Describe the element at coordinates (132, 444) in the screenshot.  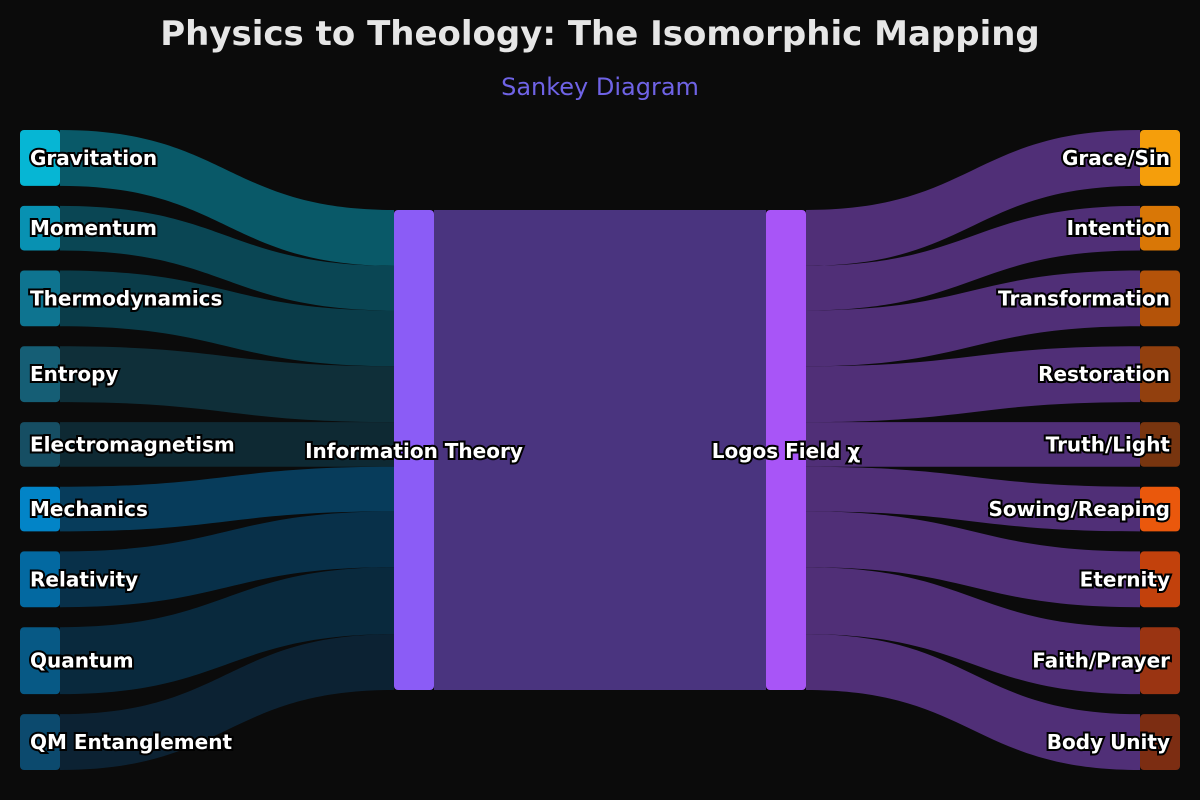
I see `source-label-4: Electromagnetism` at that location.